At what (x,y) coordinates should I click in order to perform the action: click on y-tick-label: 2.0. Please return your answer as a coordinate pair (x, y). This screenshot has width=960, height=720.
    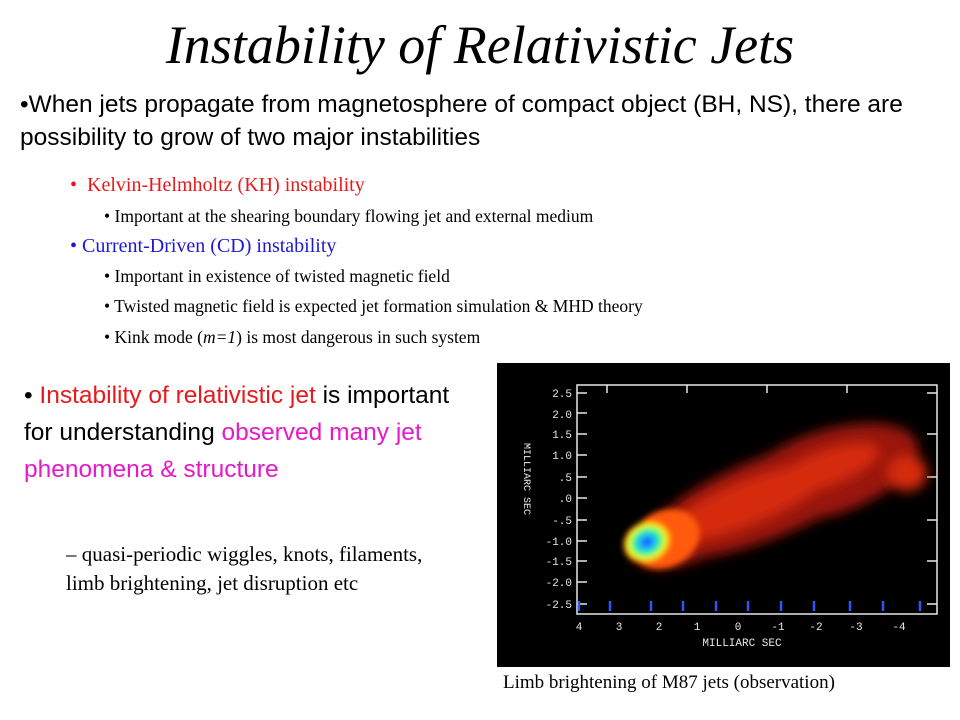
    Looking at the image, I should click on (562, 416).